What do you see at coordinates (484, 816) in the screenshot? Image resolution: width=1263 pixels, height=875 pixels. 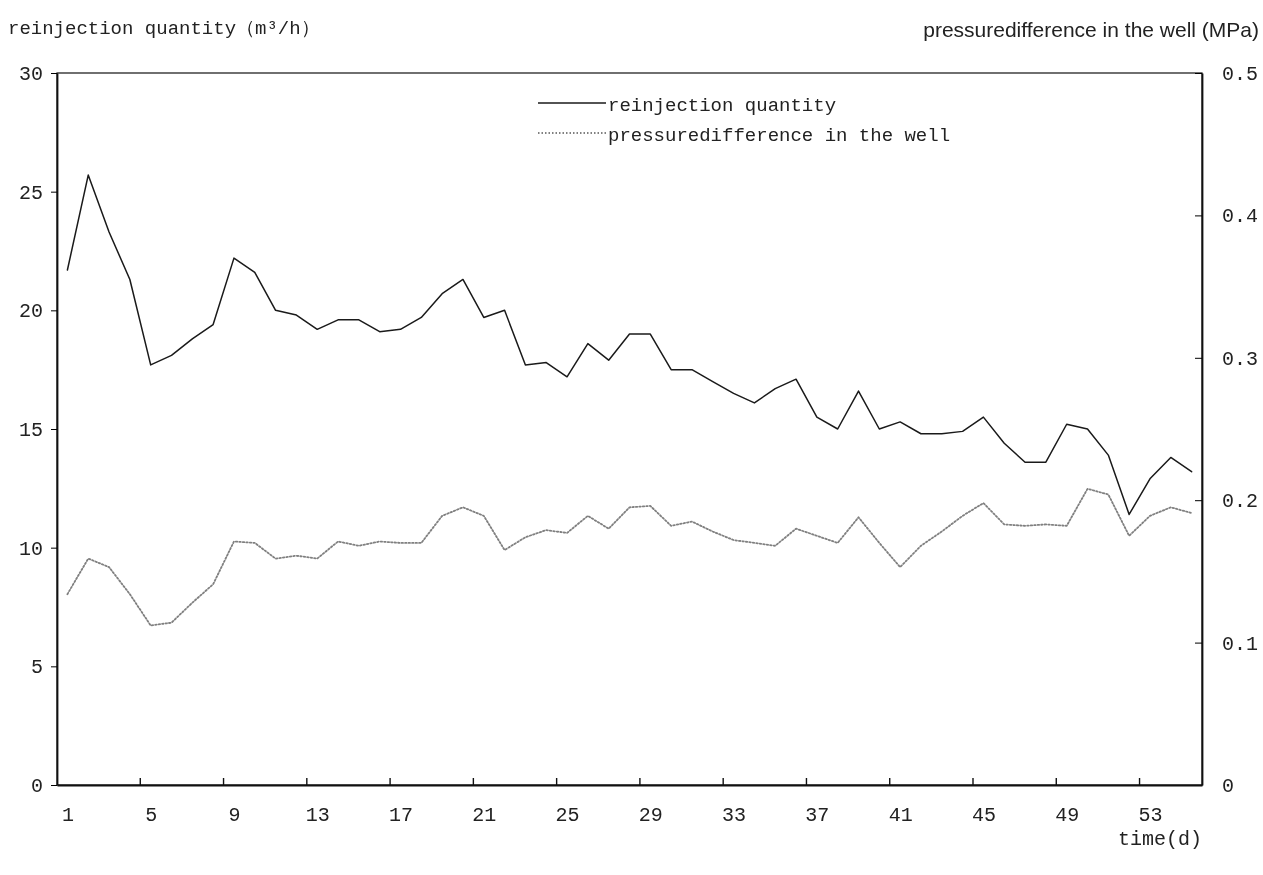 I see `x-tick-label: 21` at bounding box center [484, 816].